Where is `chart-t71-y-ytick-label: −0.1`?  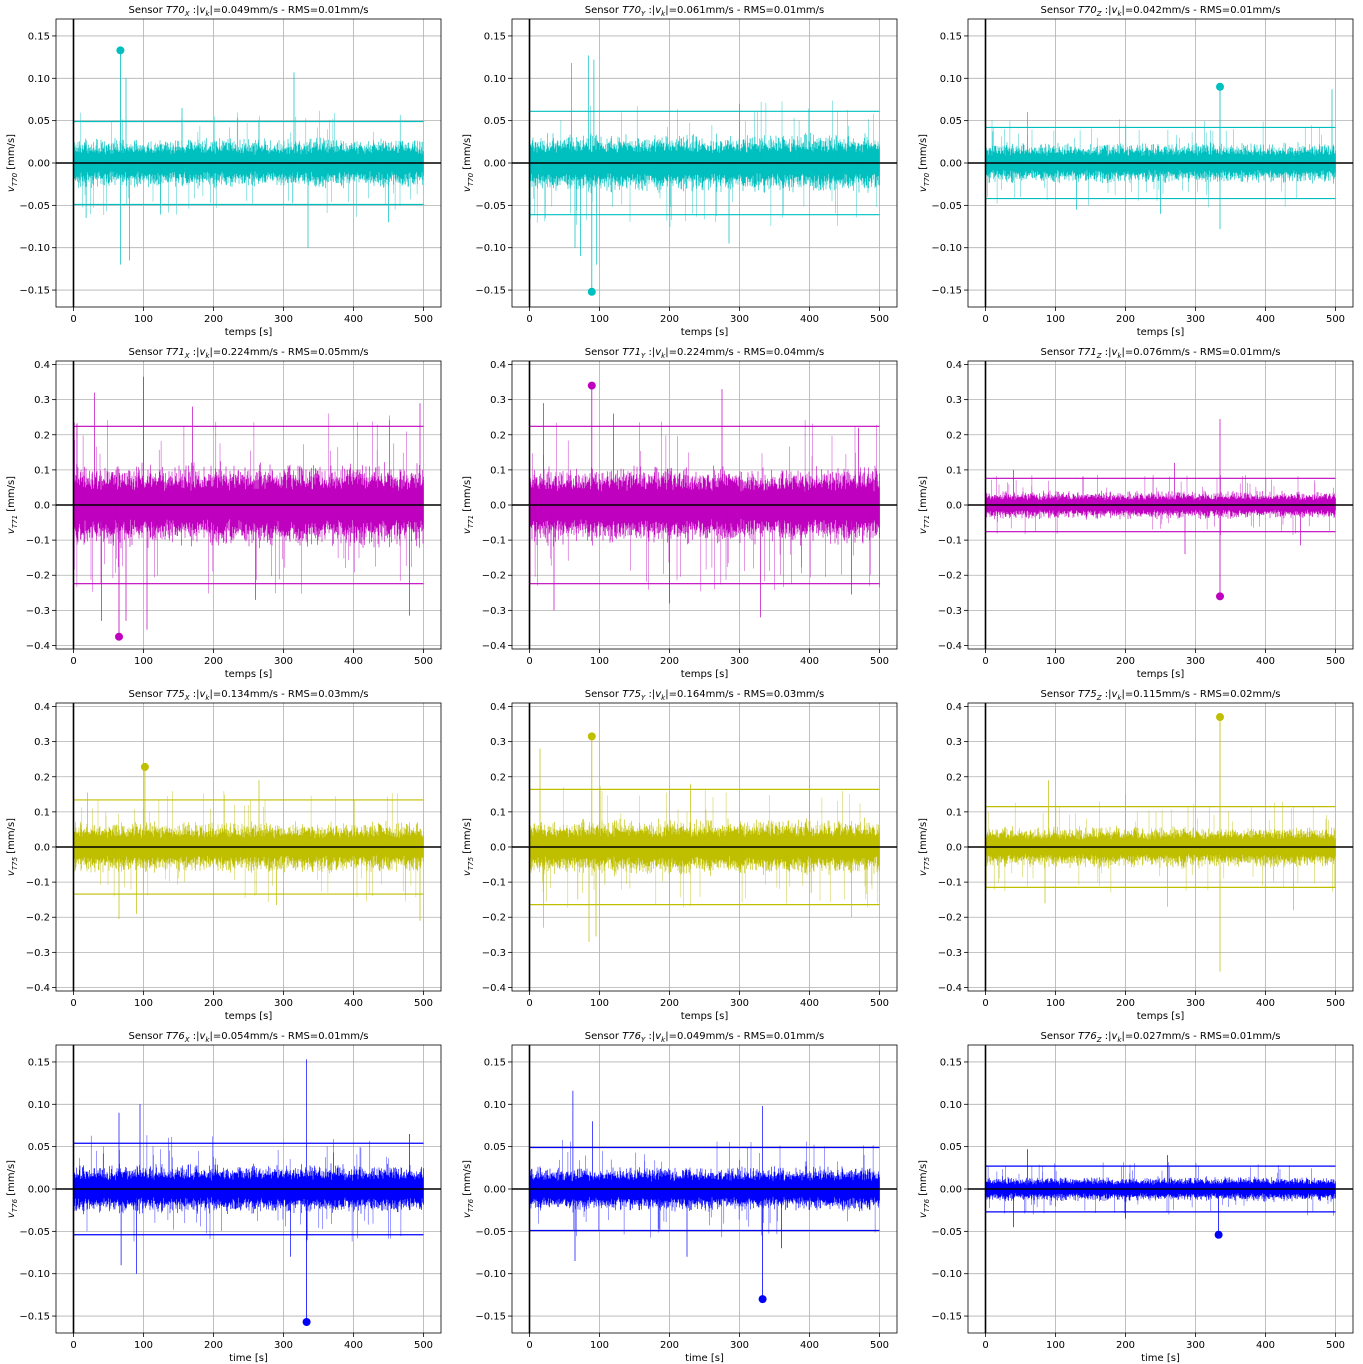 chart-t71-y-ytick-label: −0.1 is located at coordinates (494, 541).